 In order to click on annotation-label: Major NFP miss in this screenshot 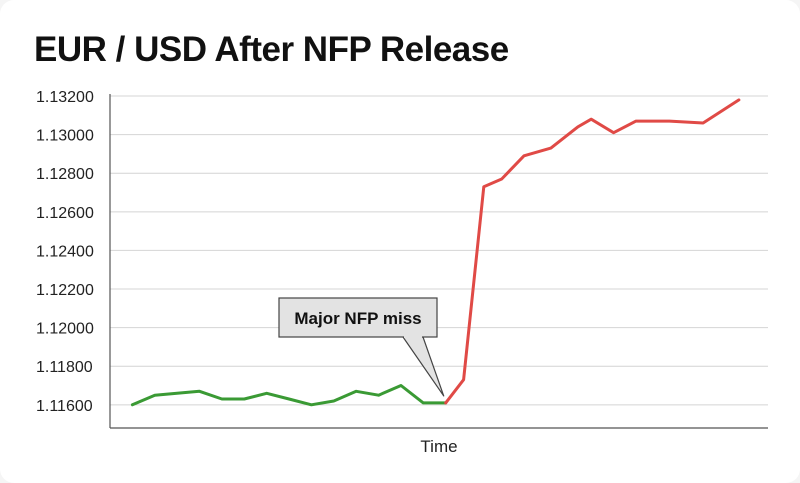, I will do `click(357, 318)`.